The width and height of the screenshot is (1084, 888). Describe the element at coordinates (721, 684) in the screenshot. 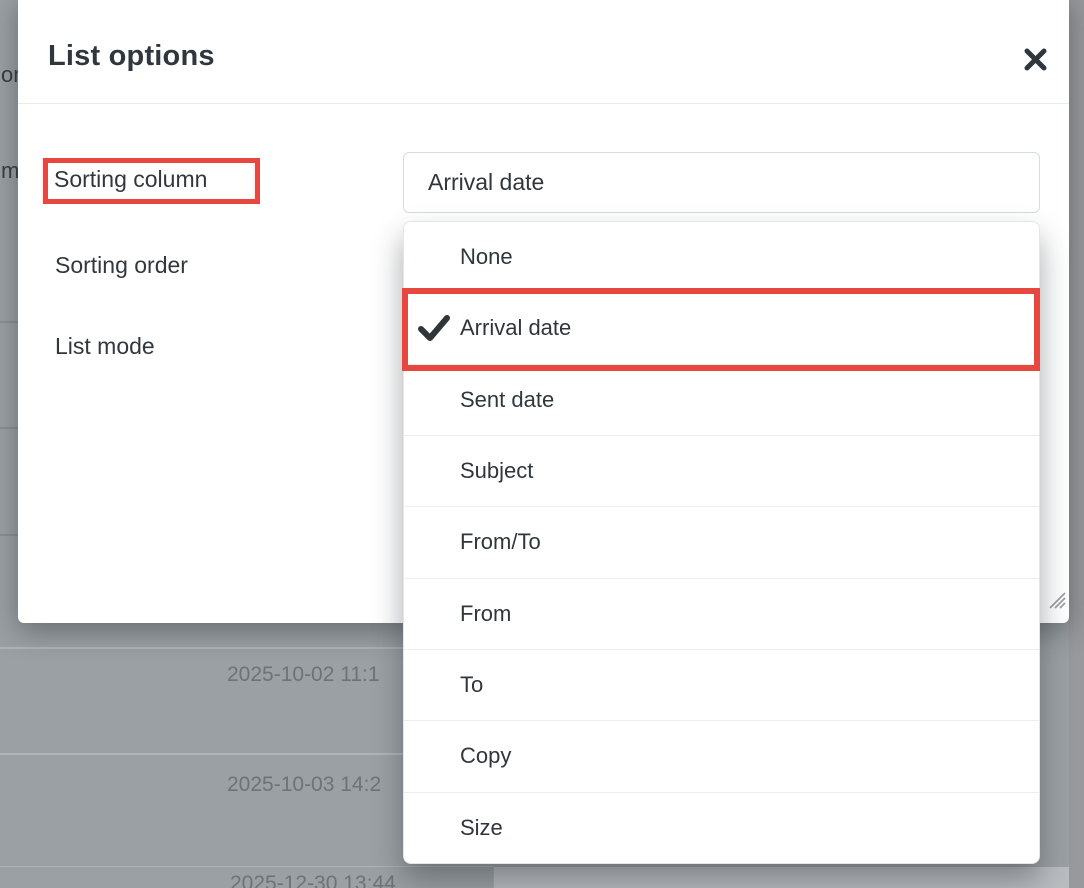

I see `option-to: To` at that location.